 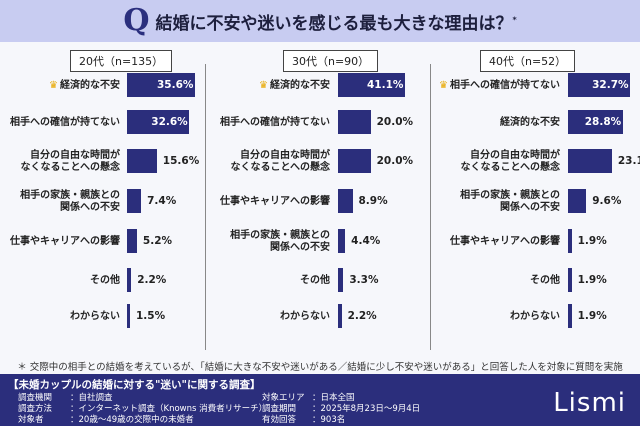 What do you see at coordinates (528, 61) in the screenshot?
I see `panel-title: 40代（n=52）` at bounding box center [528, 61].